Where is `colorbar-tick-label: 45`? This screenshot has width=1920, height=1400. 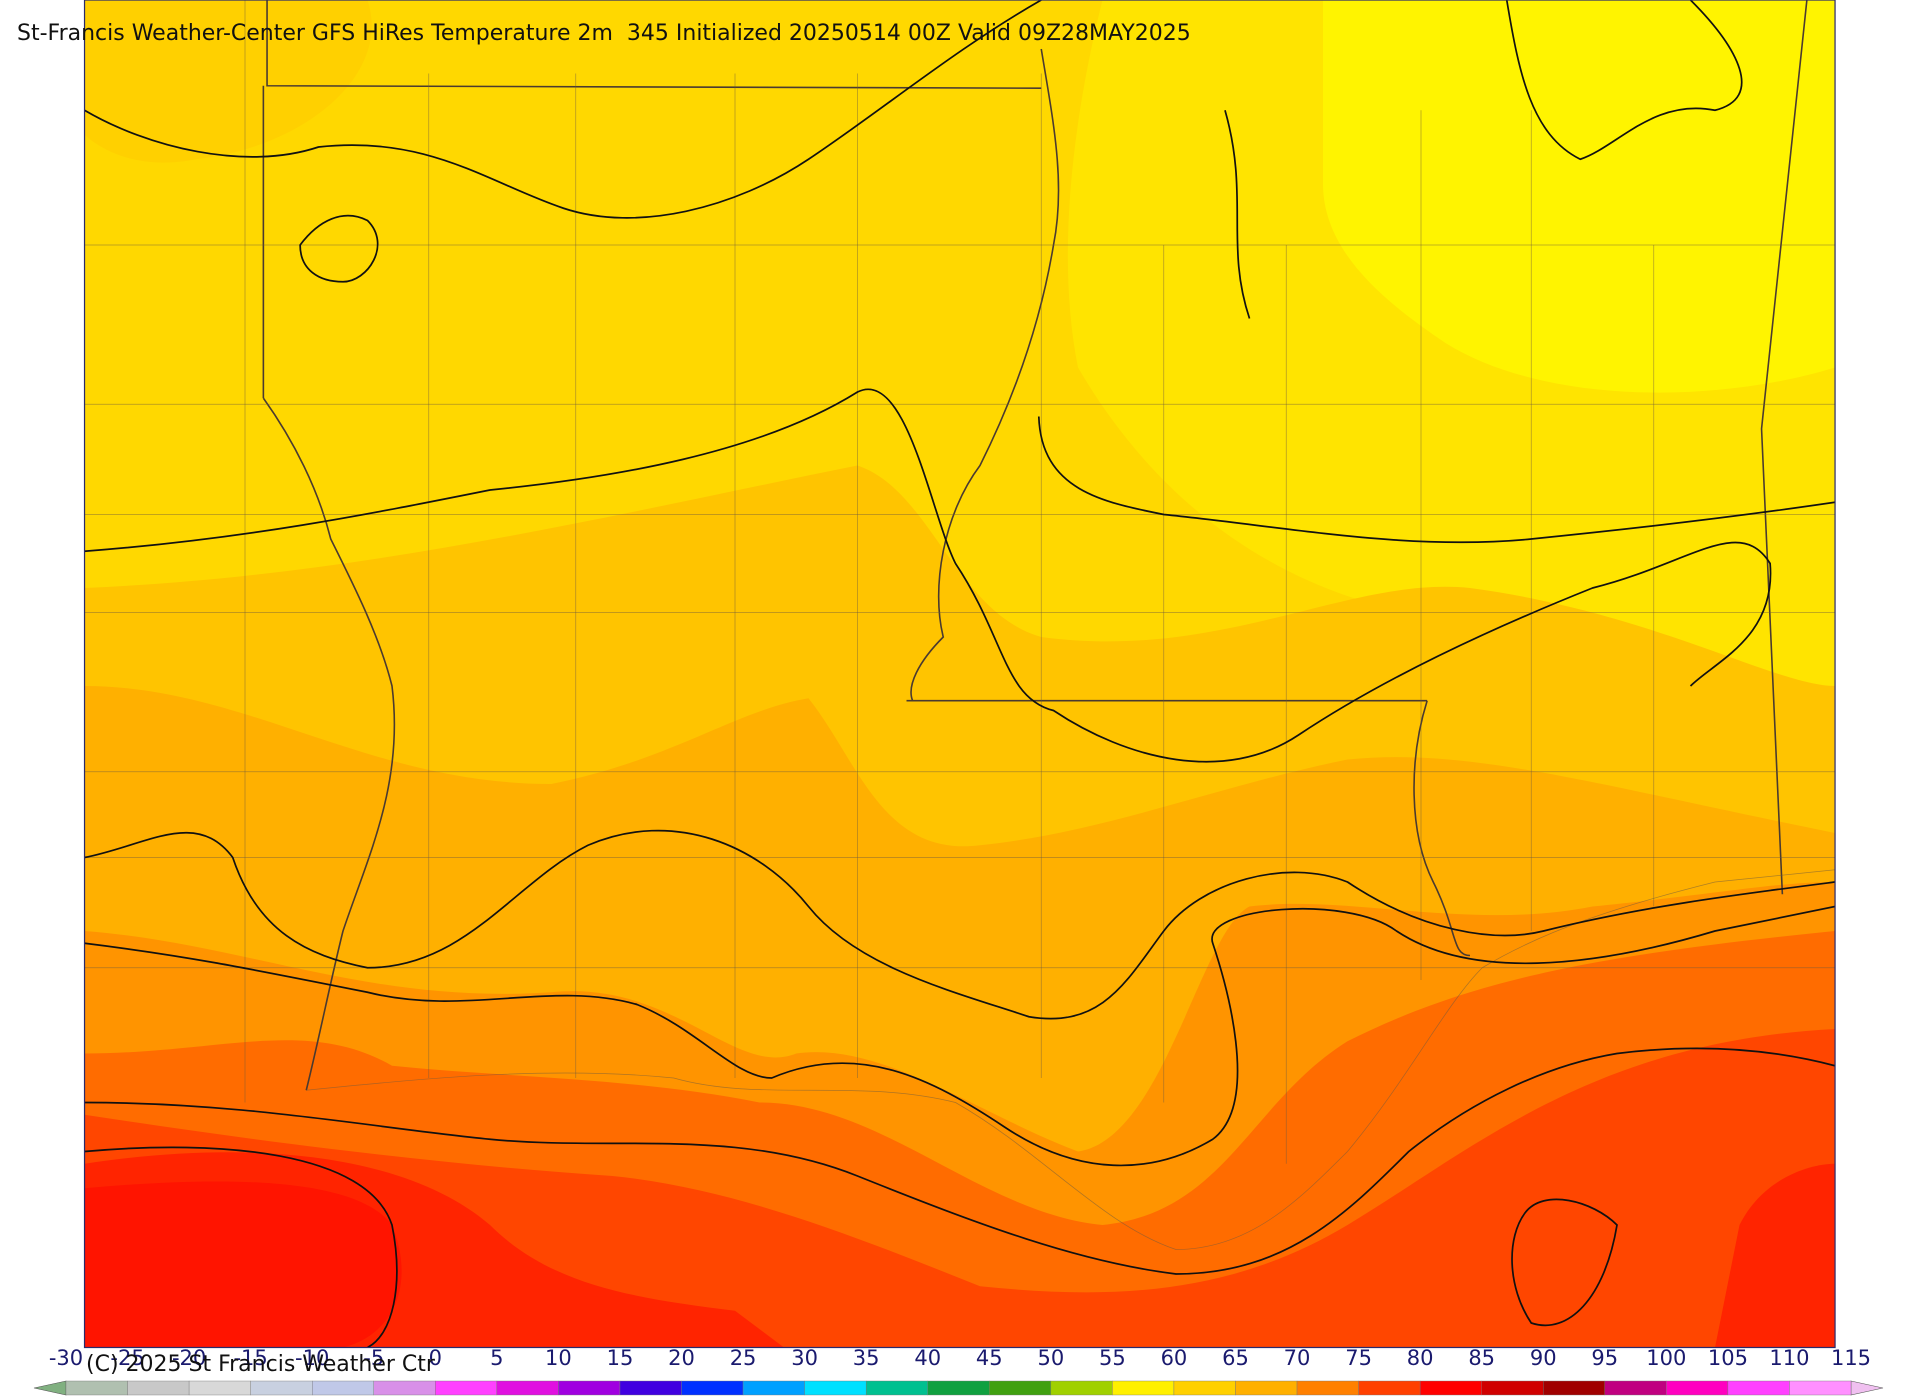
colorbar-tick-label: 45 is located at coordinates (989, 1358).